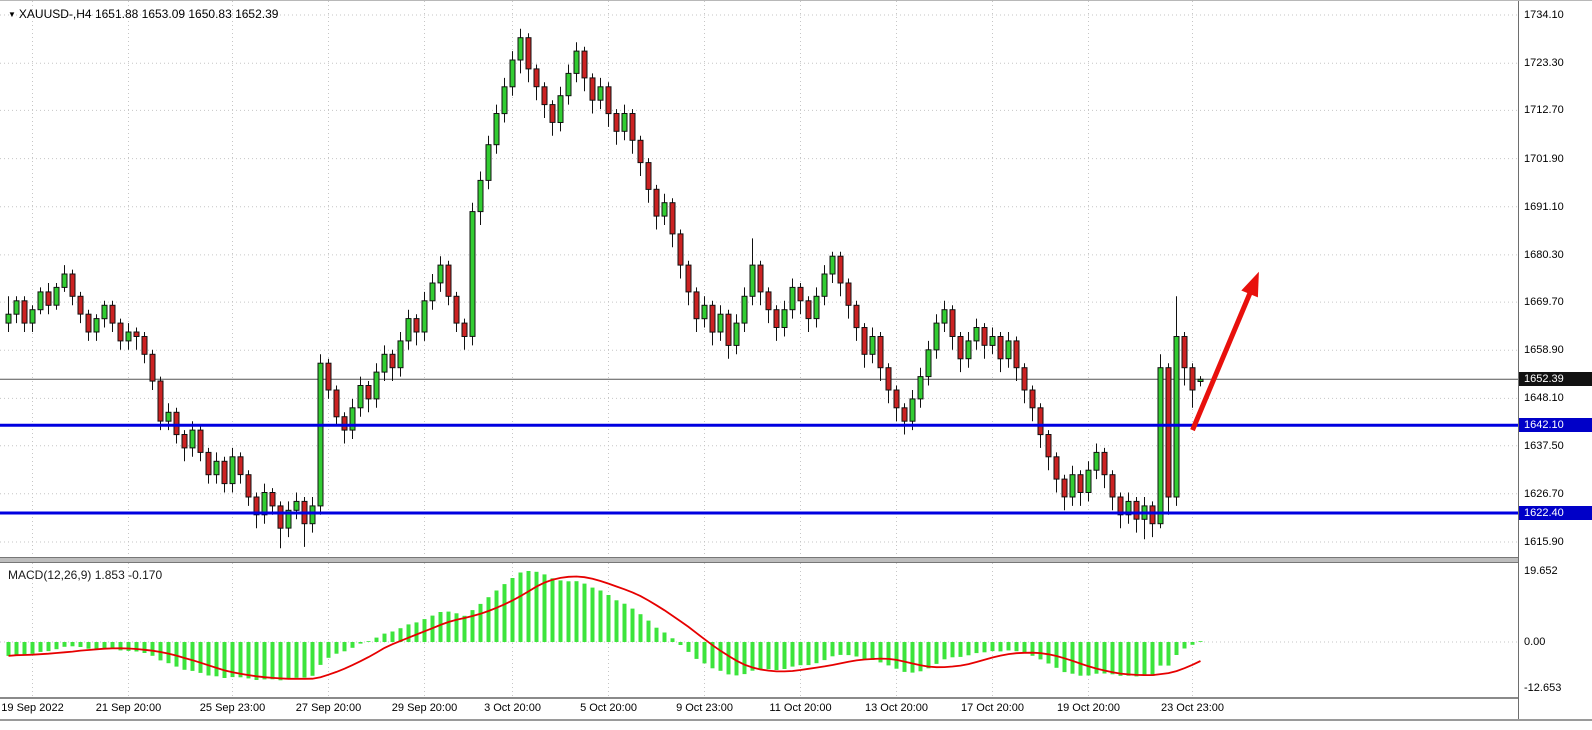  What do you see at coordinates (1535, 642) in the screenshot?
I see `macd-axis-label: 0.00` at bounding box center [1535, 642].